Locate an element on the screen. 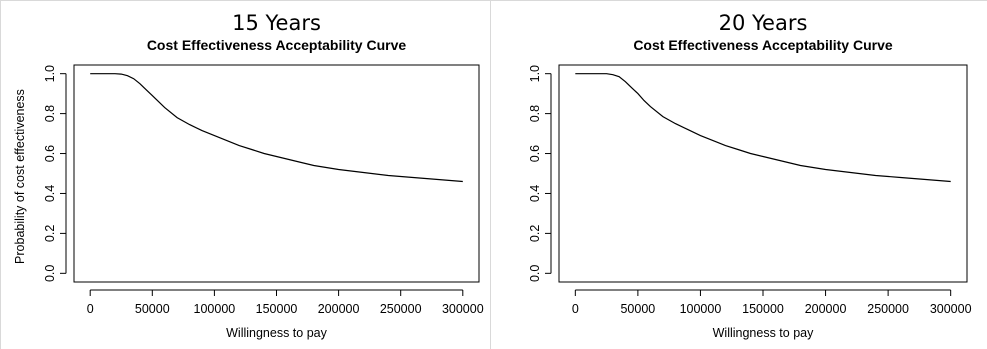 The image size is (987, 349). figure-border-left is located at coordinates (0, 174).